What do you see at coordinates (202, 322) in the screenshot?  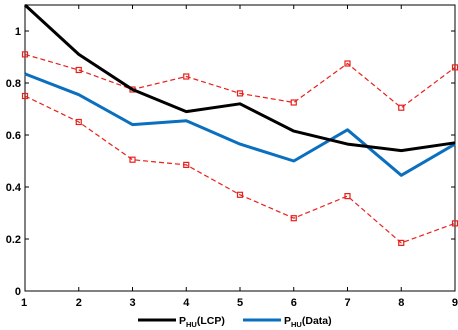 I see `legend-label: PHU(LCP)` at bounding box center [202, 322].